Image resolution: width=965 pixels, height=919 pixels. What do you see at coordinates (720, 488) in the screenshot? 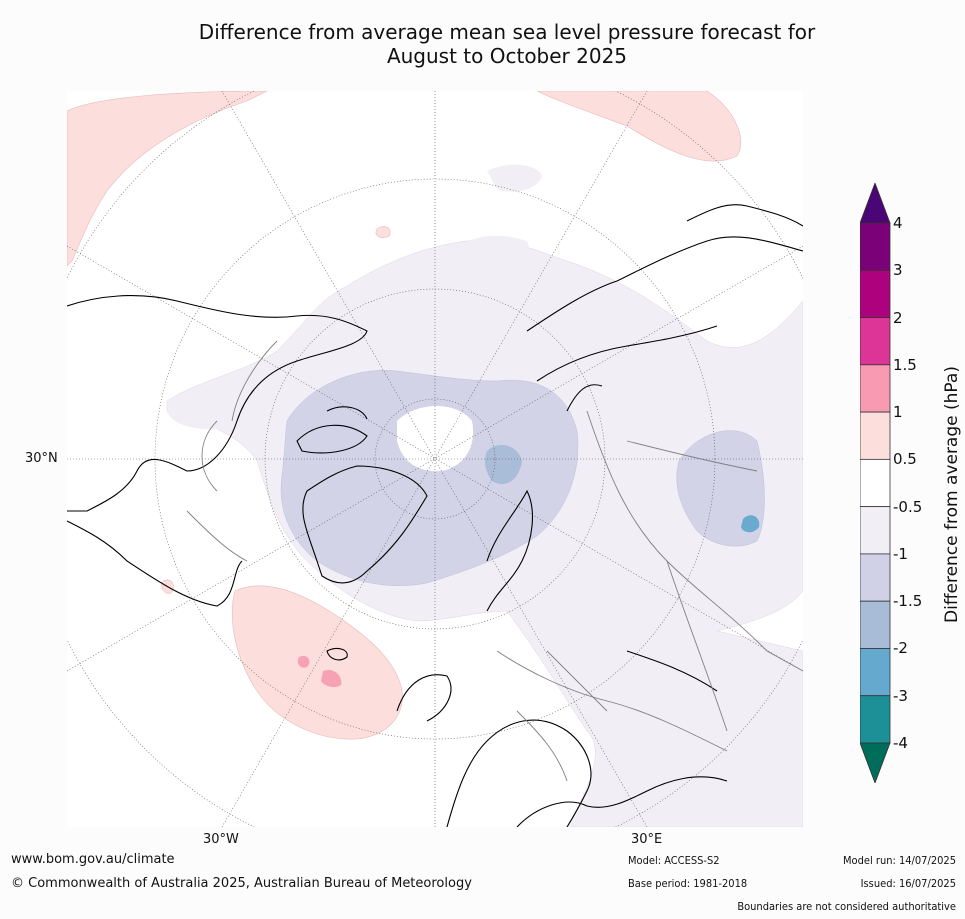
I see `anomaly-negative-moderate-asia` at bounding box center [720, 488].